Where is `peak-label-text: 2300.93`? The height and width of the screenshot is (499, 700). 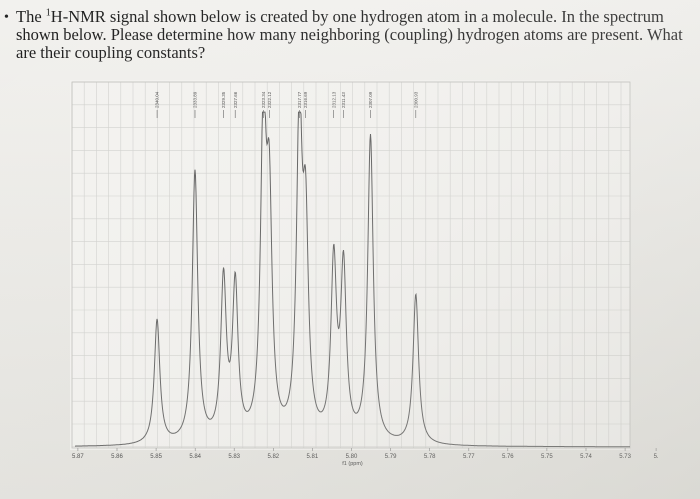
peak-label-text: 2300.93 is located at coordinates (415, 99).